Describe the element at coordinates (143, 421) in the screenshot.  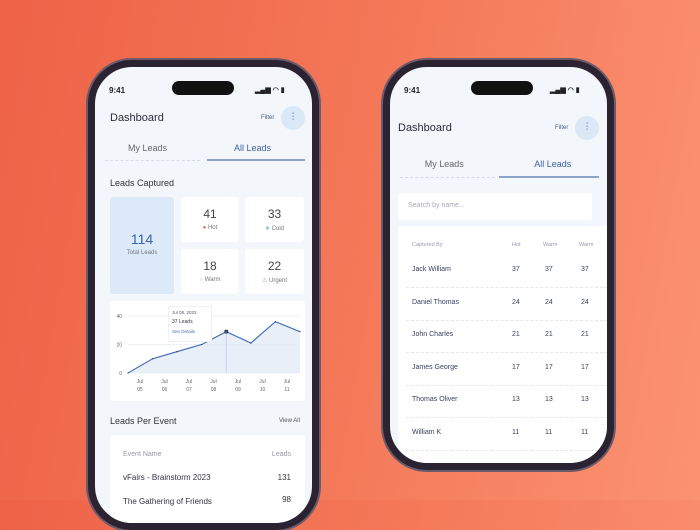
I see `leads-per-event-title: Leads Per Event` at that location.